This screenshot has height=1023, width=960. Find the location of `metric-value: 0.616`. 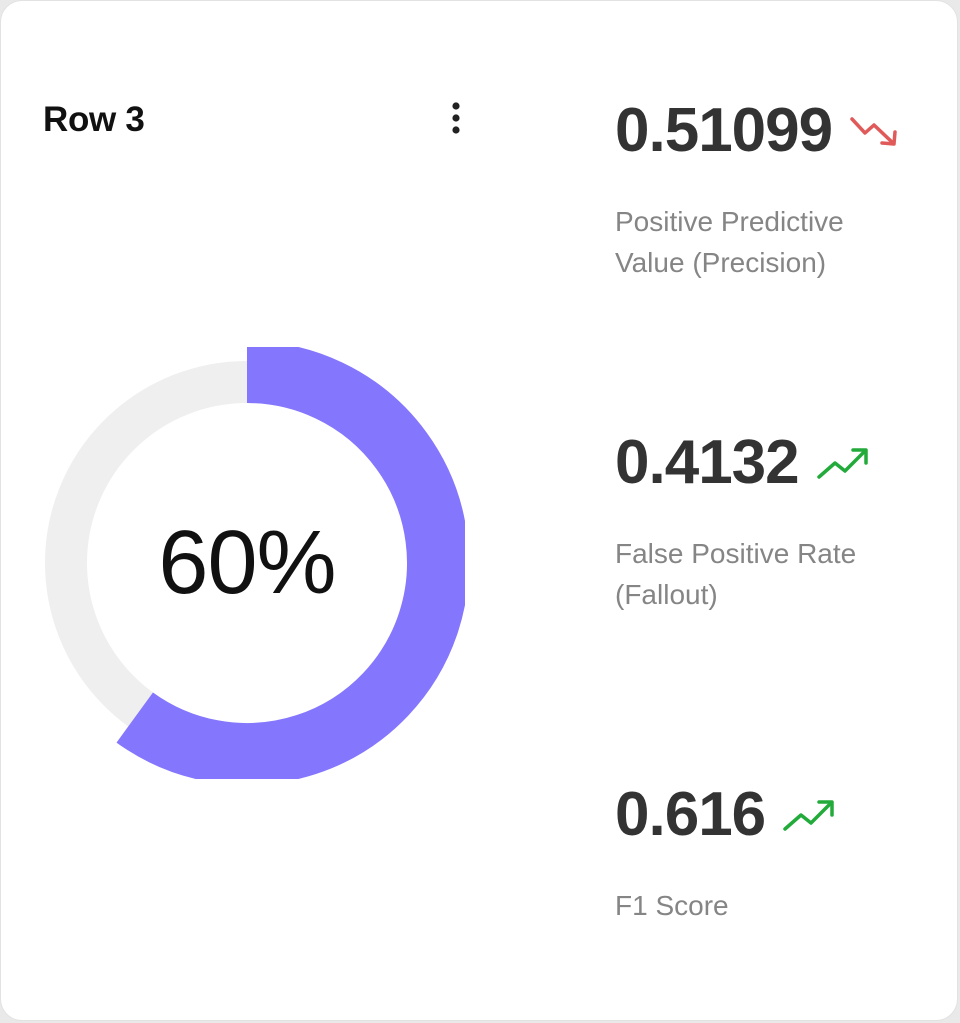

metric-value: 0.616 is located at coordinates (690, 814).